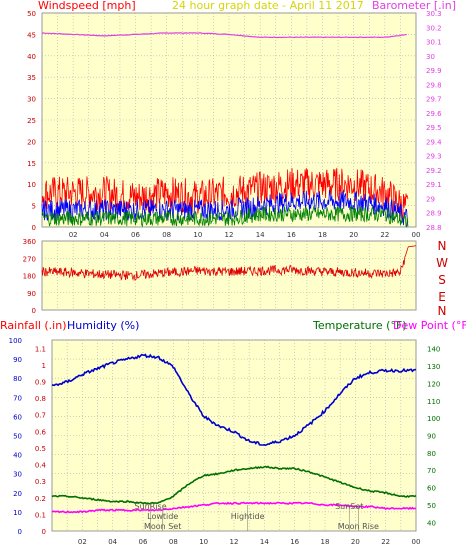 The image size is (466, 555). What do you see at coordinates (31, 185) in the screenshot?
I see `windspeed-tick-label: 10` at bounding box center [31, 185].